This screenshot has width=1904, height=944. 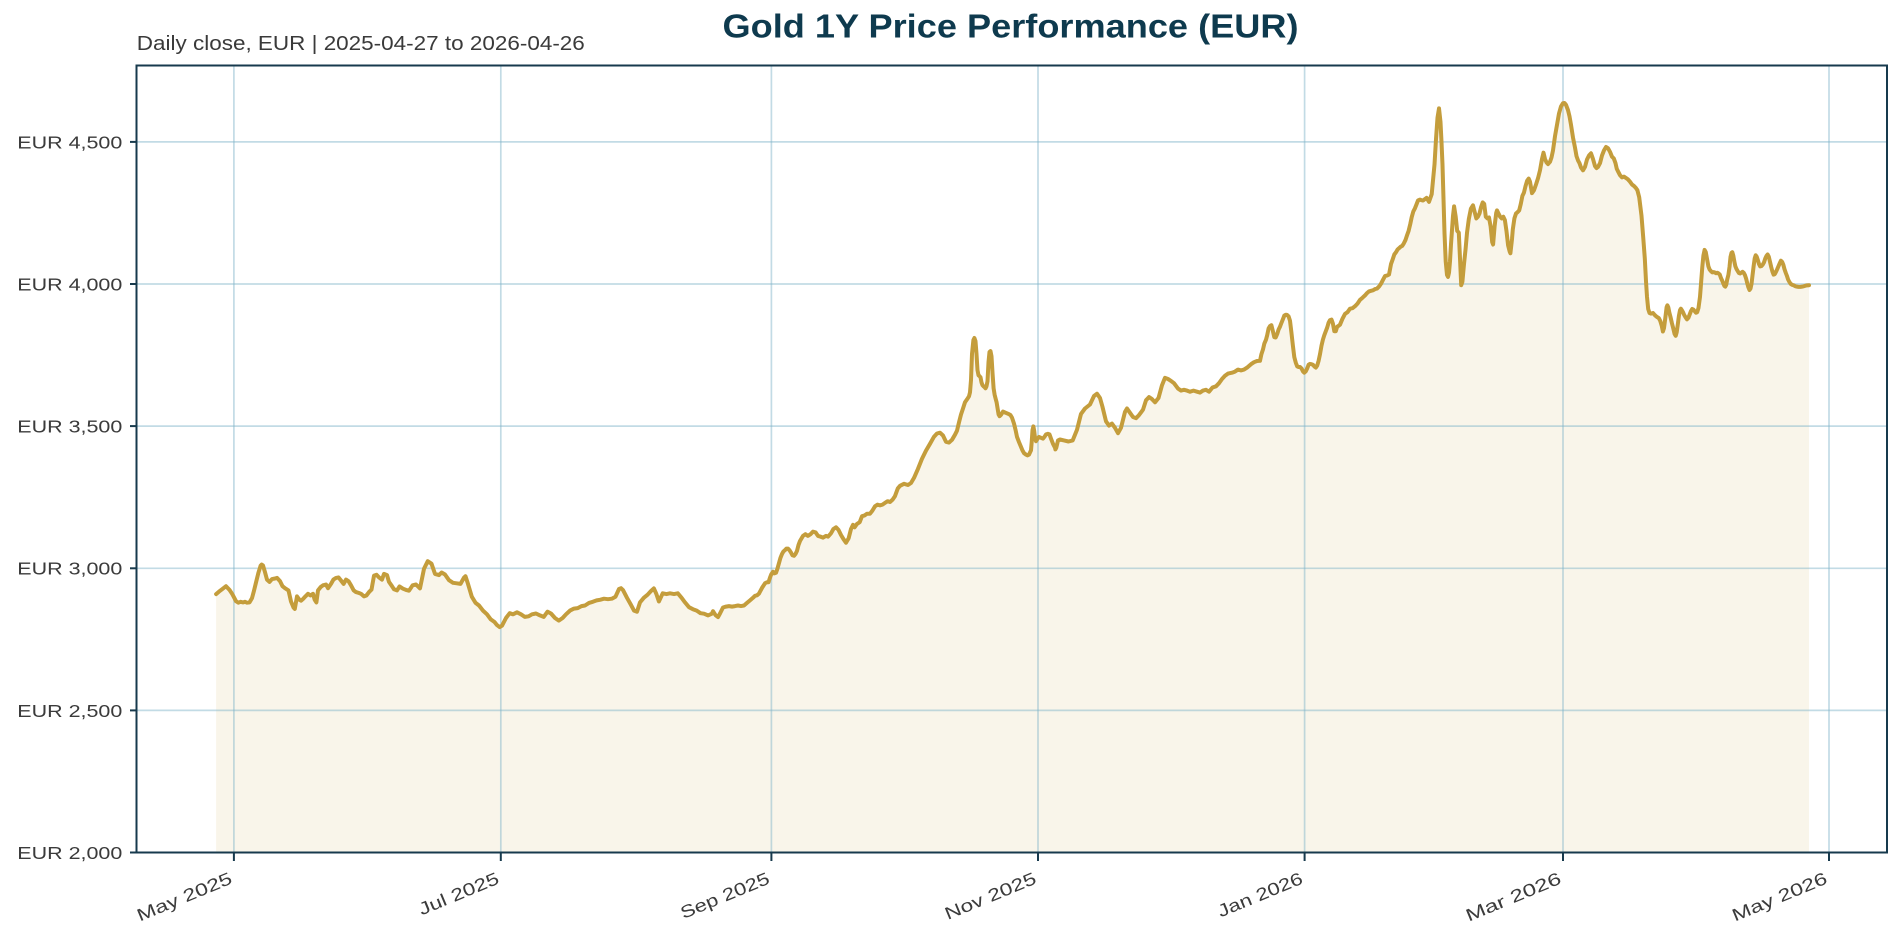 What do you see at coordinates (69, 711) in the screenshot?
I see `svg-text: EUR 2,500` at bounding box center [69, 711].